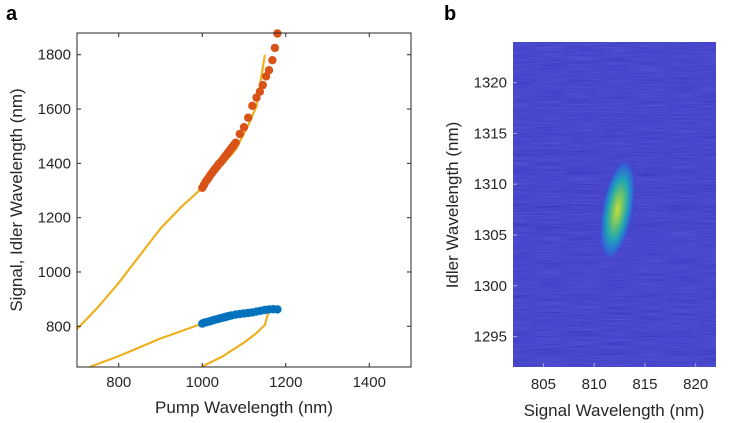 Image resolution: width=747 pixels, height=423 pixels. Describe the element at coordinates (490, 337) in the screenshot. I see `panel-b-y-tick-label: 1295` at that location.